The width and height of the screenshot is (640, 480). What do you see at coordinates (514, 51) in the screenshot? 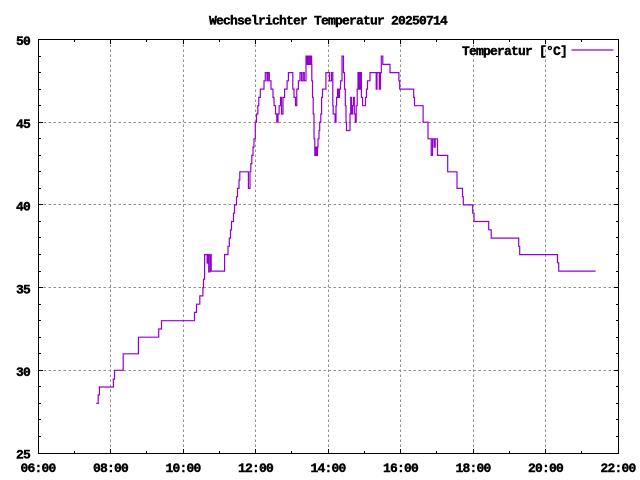
I see `svg-text: Temperatur [°C]` at bounding box center [514, 51].